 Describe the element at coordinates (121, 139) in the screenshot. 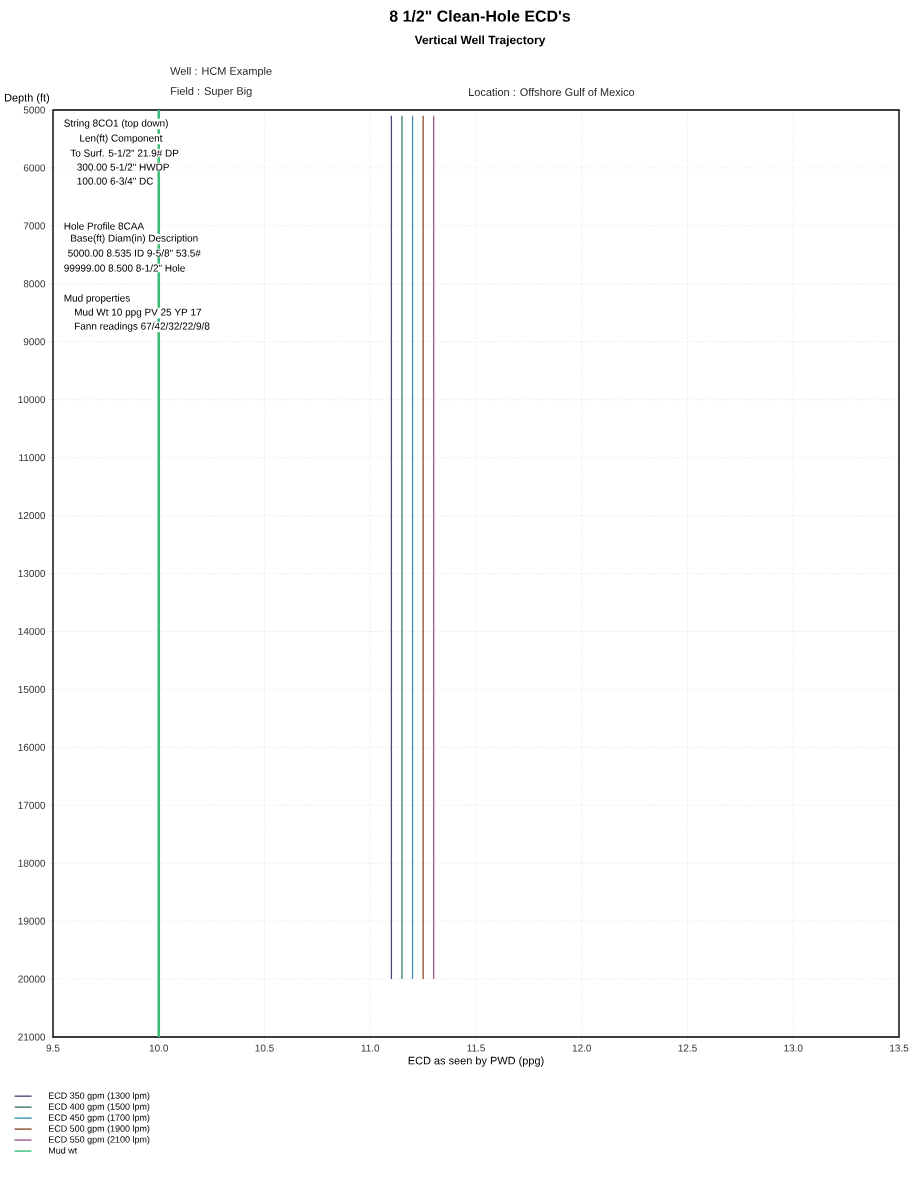

I see `annotation: Len(ft) Component` at that location.